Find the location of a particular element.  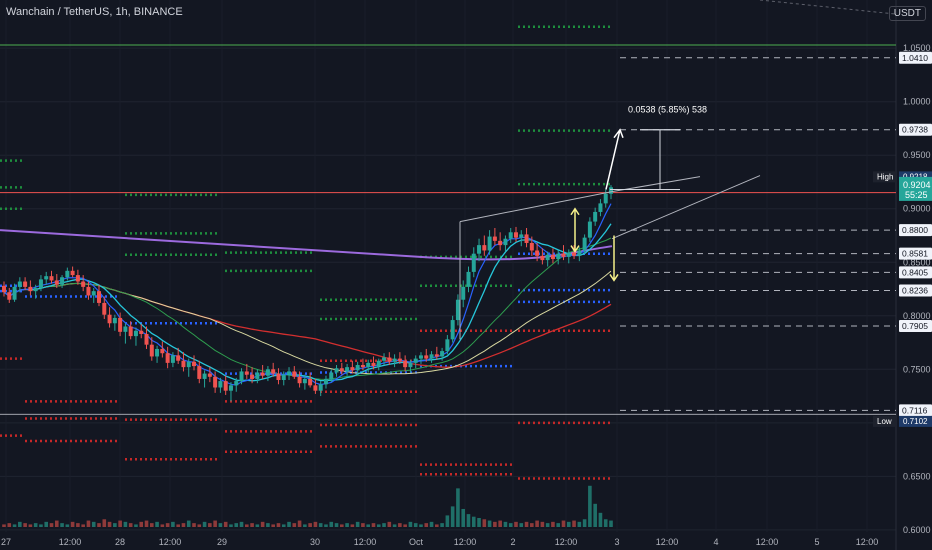

current-price-badge is located at coordinates (915, 188).